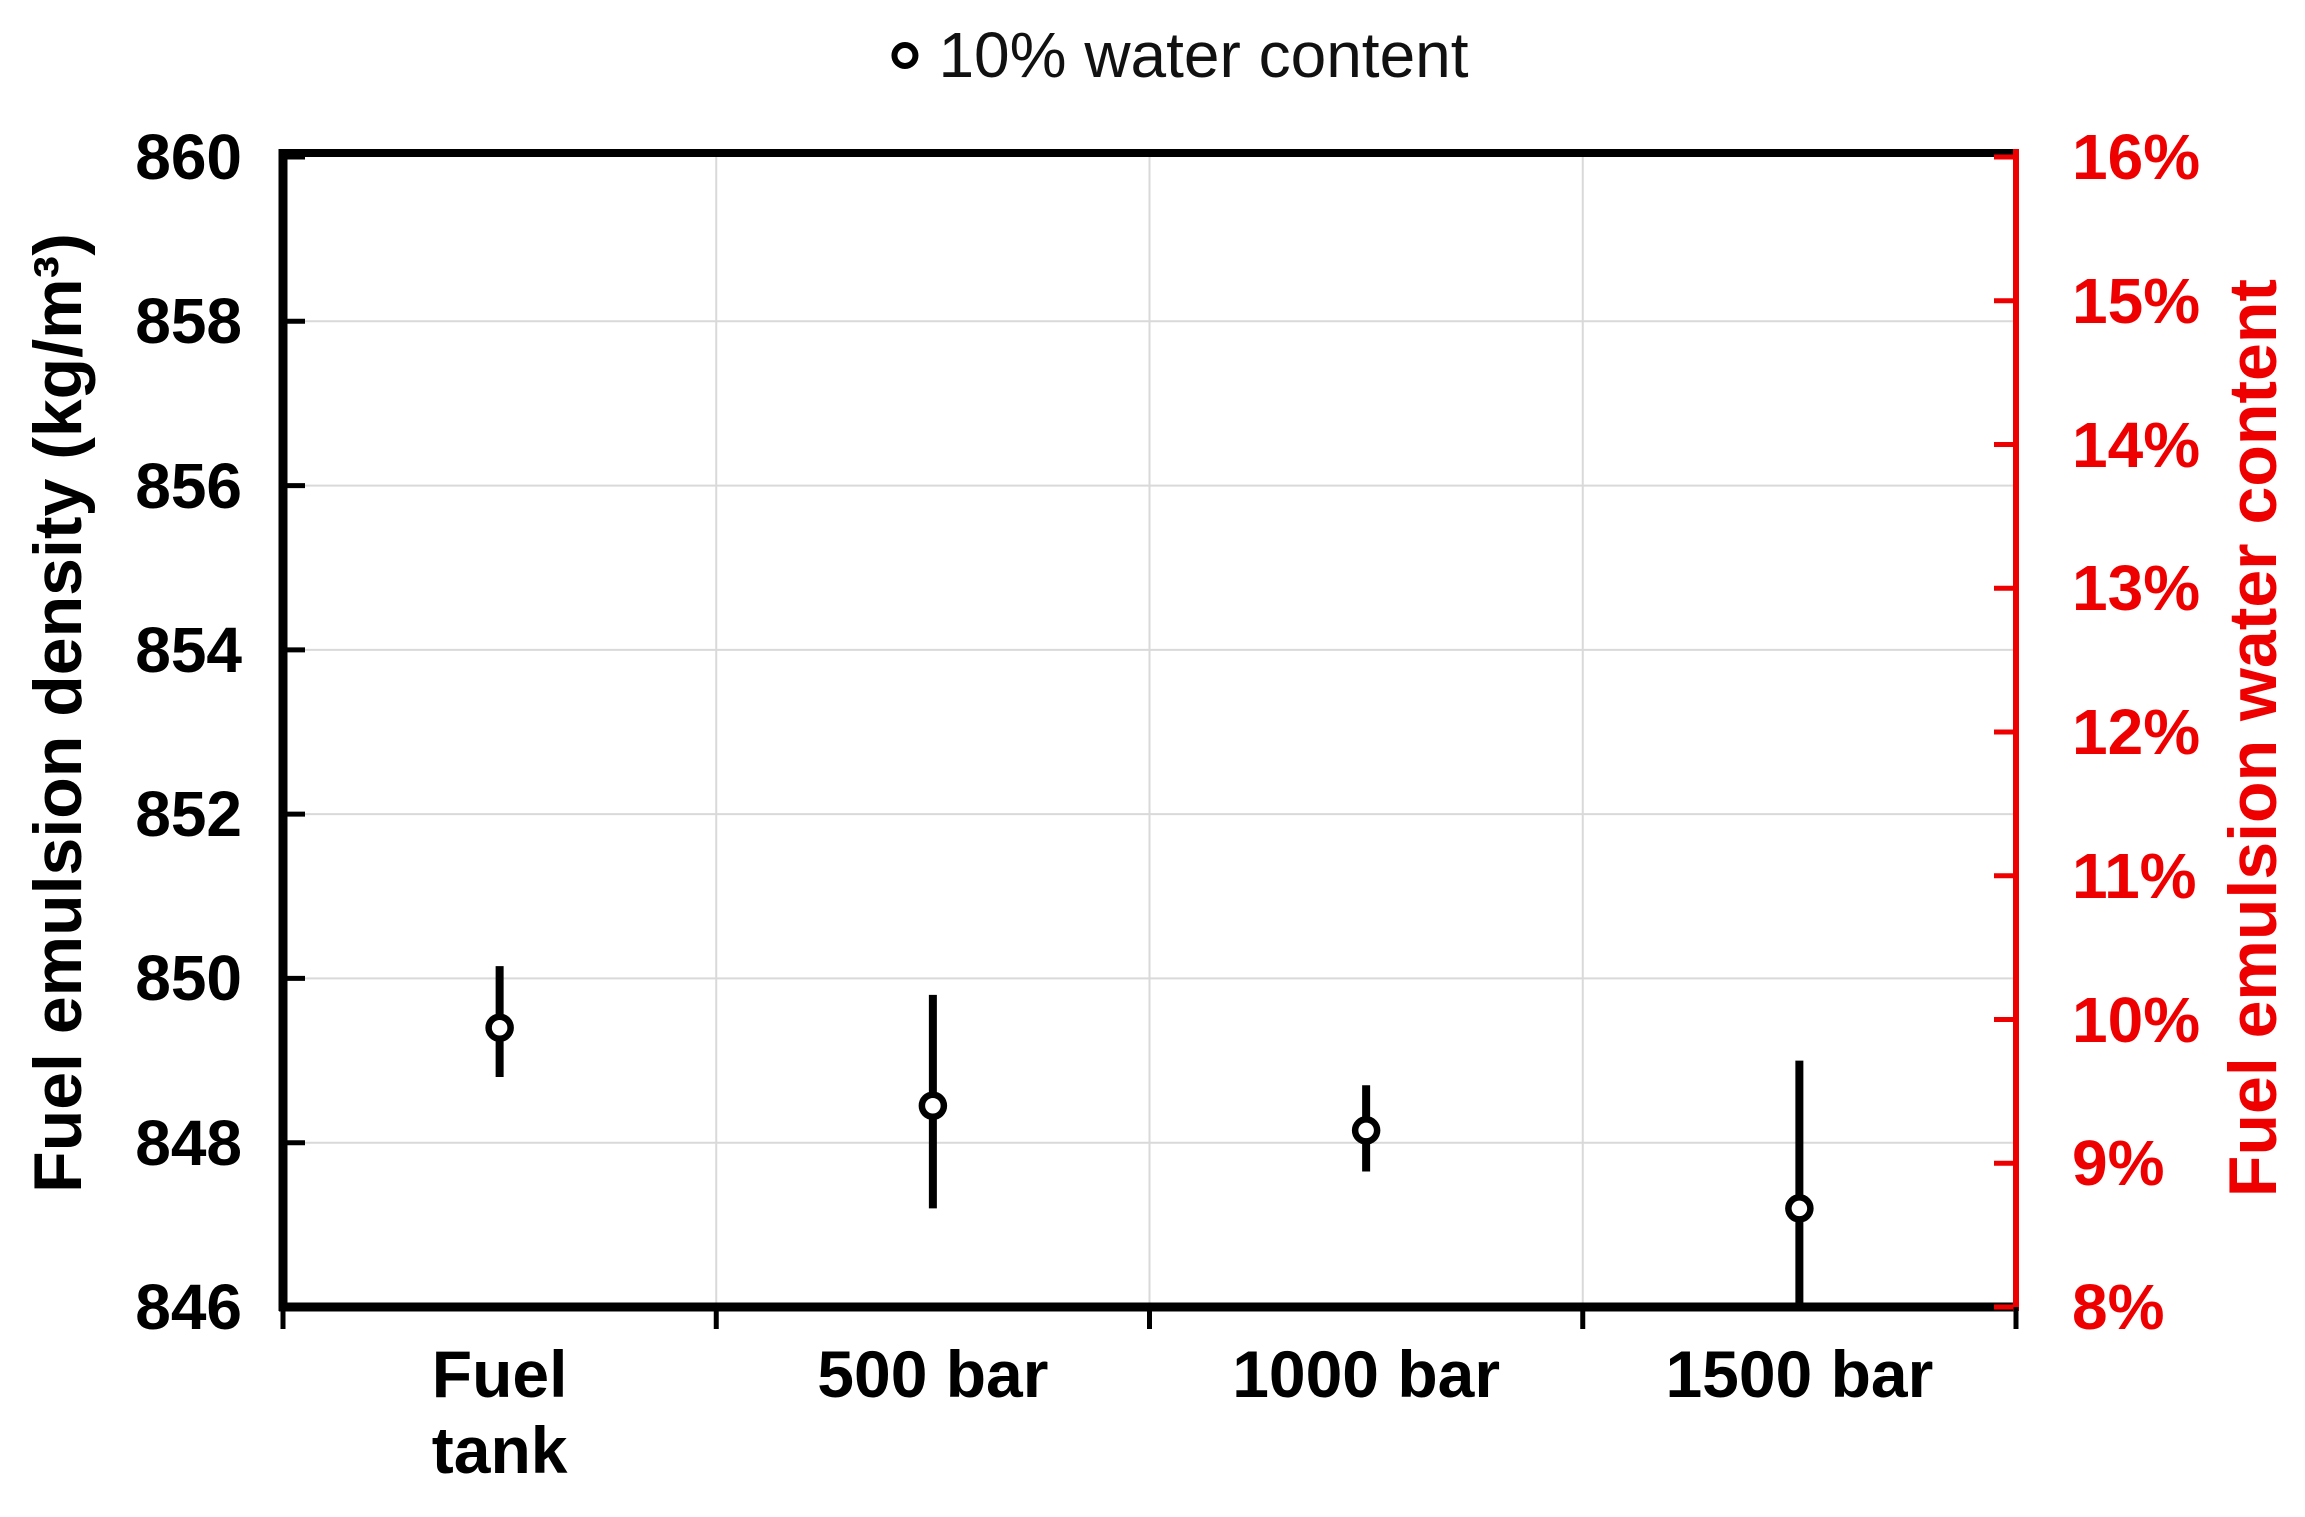 The image size is (2305, 1517). I want to click on legend: 10% water content, so click(1180, 55).